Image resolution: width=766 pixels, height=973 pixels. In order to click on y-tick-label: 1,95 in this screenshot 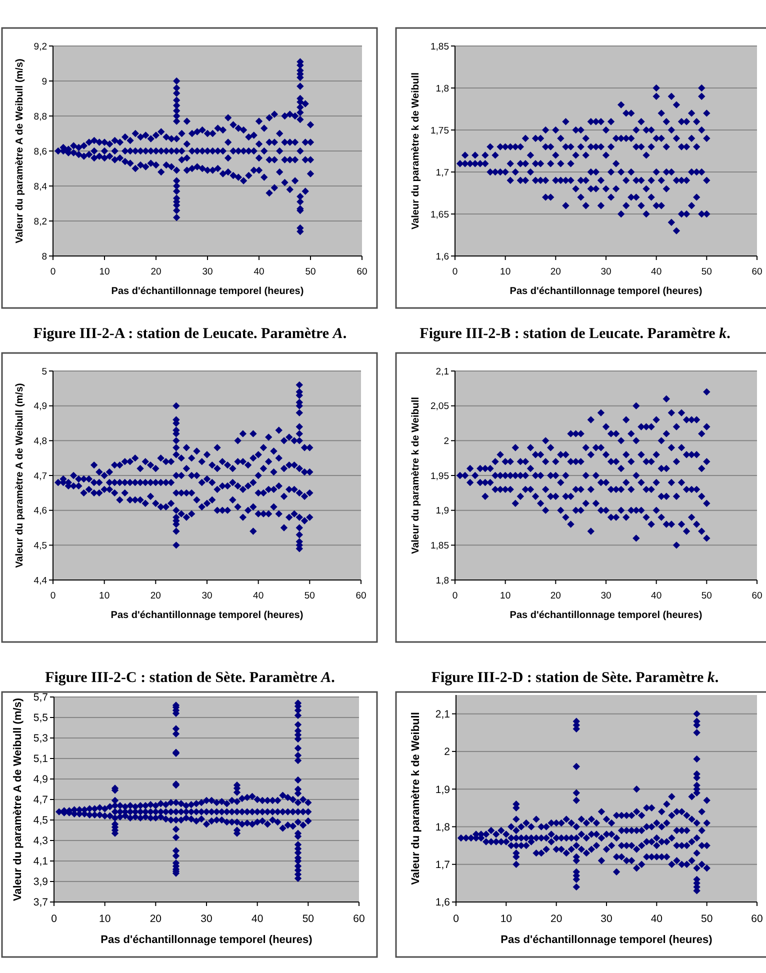, I will do `click(439, 476)`.